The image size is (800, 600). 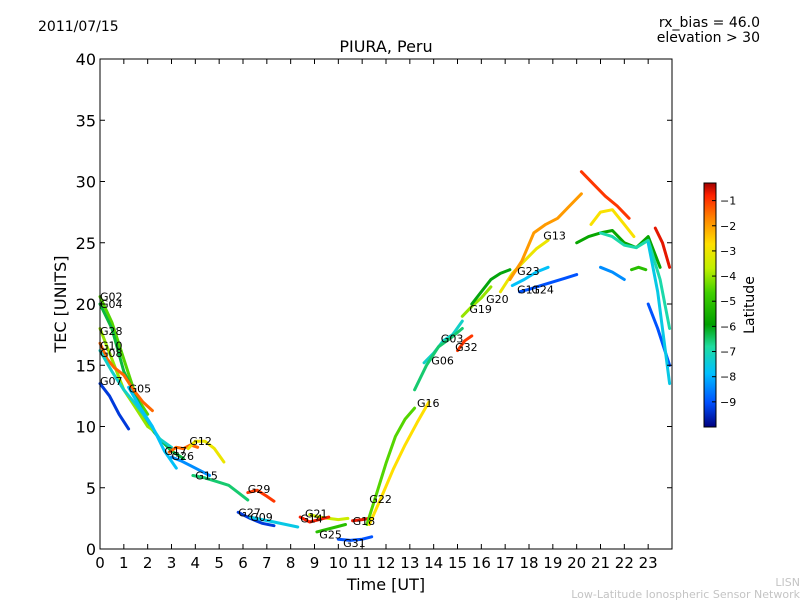 I want to click on series-line-g14, so click(x=314, y=519).